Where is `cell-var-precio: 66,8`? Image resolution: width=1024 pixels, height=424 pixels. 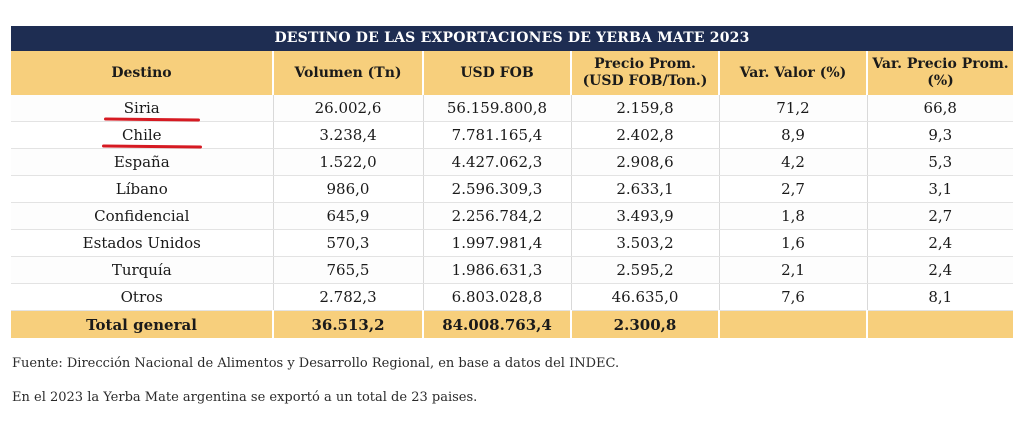 cell-var-precio: 66,8 is located at coordinates (940, 108).